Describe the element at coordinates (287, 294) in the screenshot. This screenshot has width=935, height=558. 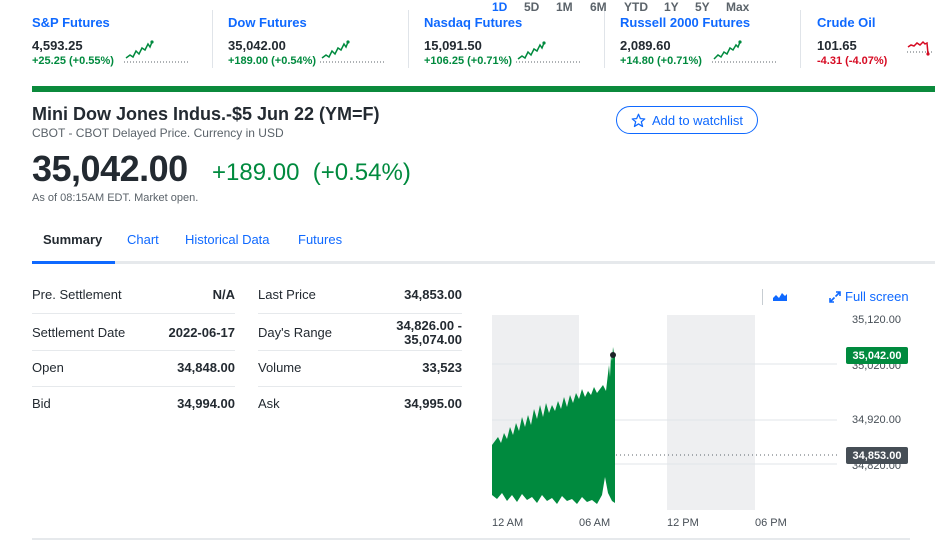
I see `summary-label: Last Price` at that location.